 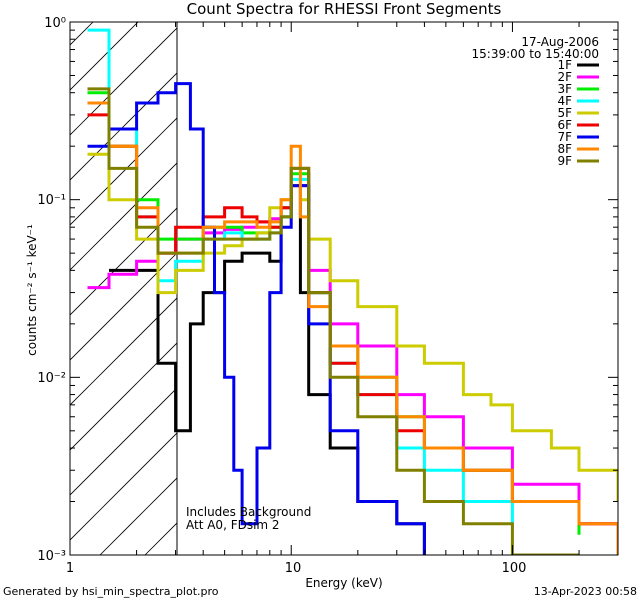 What do you see at coordinates (564, 161) in the screenshot?
I see `legend-label-9F: 9F` at bounding box center [564, 161].